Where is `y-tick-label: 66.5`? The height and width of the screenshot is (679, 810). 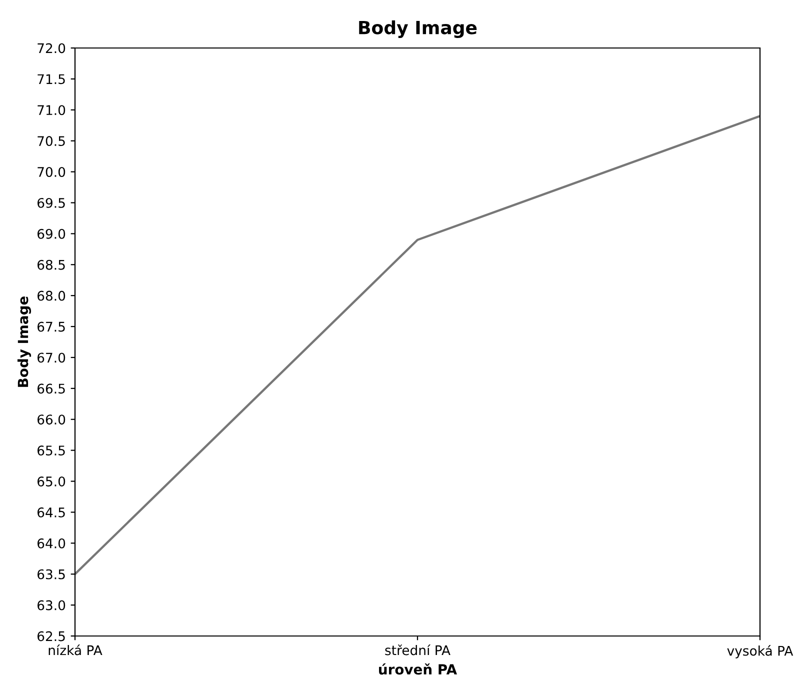
y-tick-label: 66.5 is located at coordinates (51, 389).